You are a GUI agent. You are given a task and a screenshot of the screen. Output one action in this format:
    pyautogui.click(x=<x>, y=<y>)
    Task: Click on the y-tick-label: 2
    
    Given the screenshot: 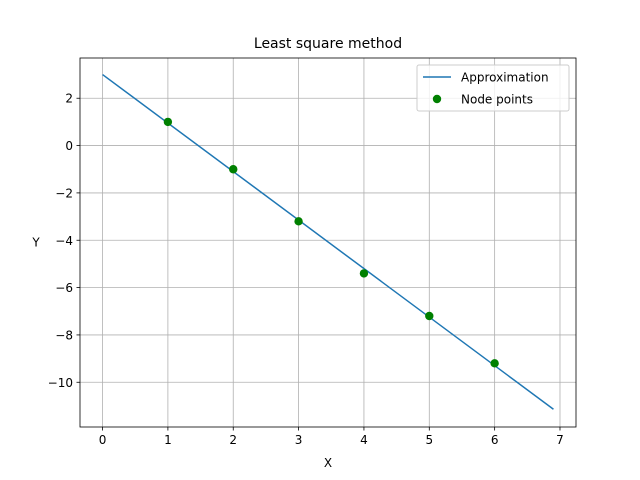 What is the action you would take?
    pyautogui.click(x=69, y=99)
    